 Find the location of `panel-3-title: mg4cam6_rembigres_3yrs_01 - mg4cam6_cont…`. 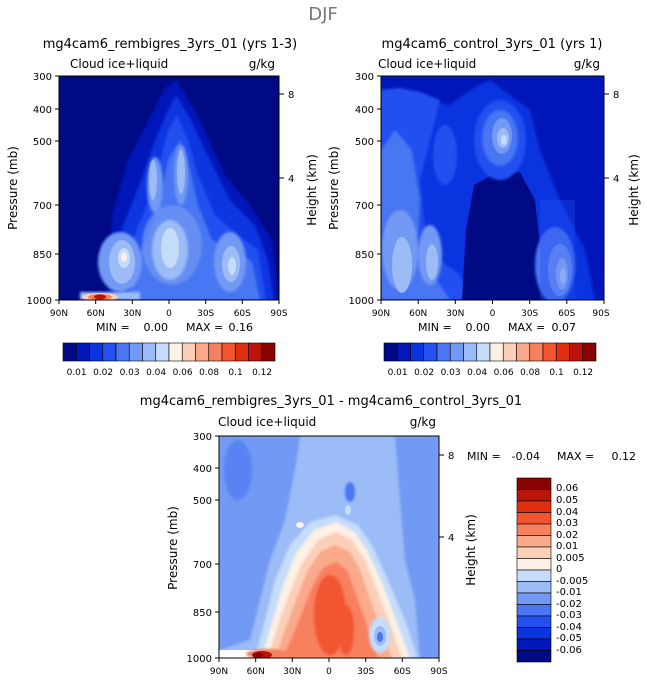

panel-3-title: mg4cam6_rembigres_3yrs_01 - mg4cam6_cont… is located at coordinates (331, 401).